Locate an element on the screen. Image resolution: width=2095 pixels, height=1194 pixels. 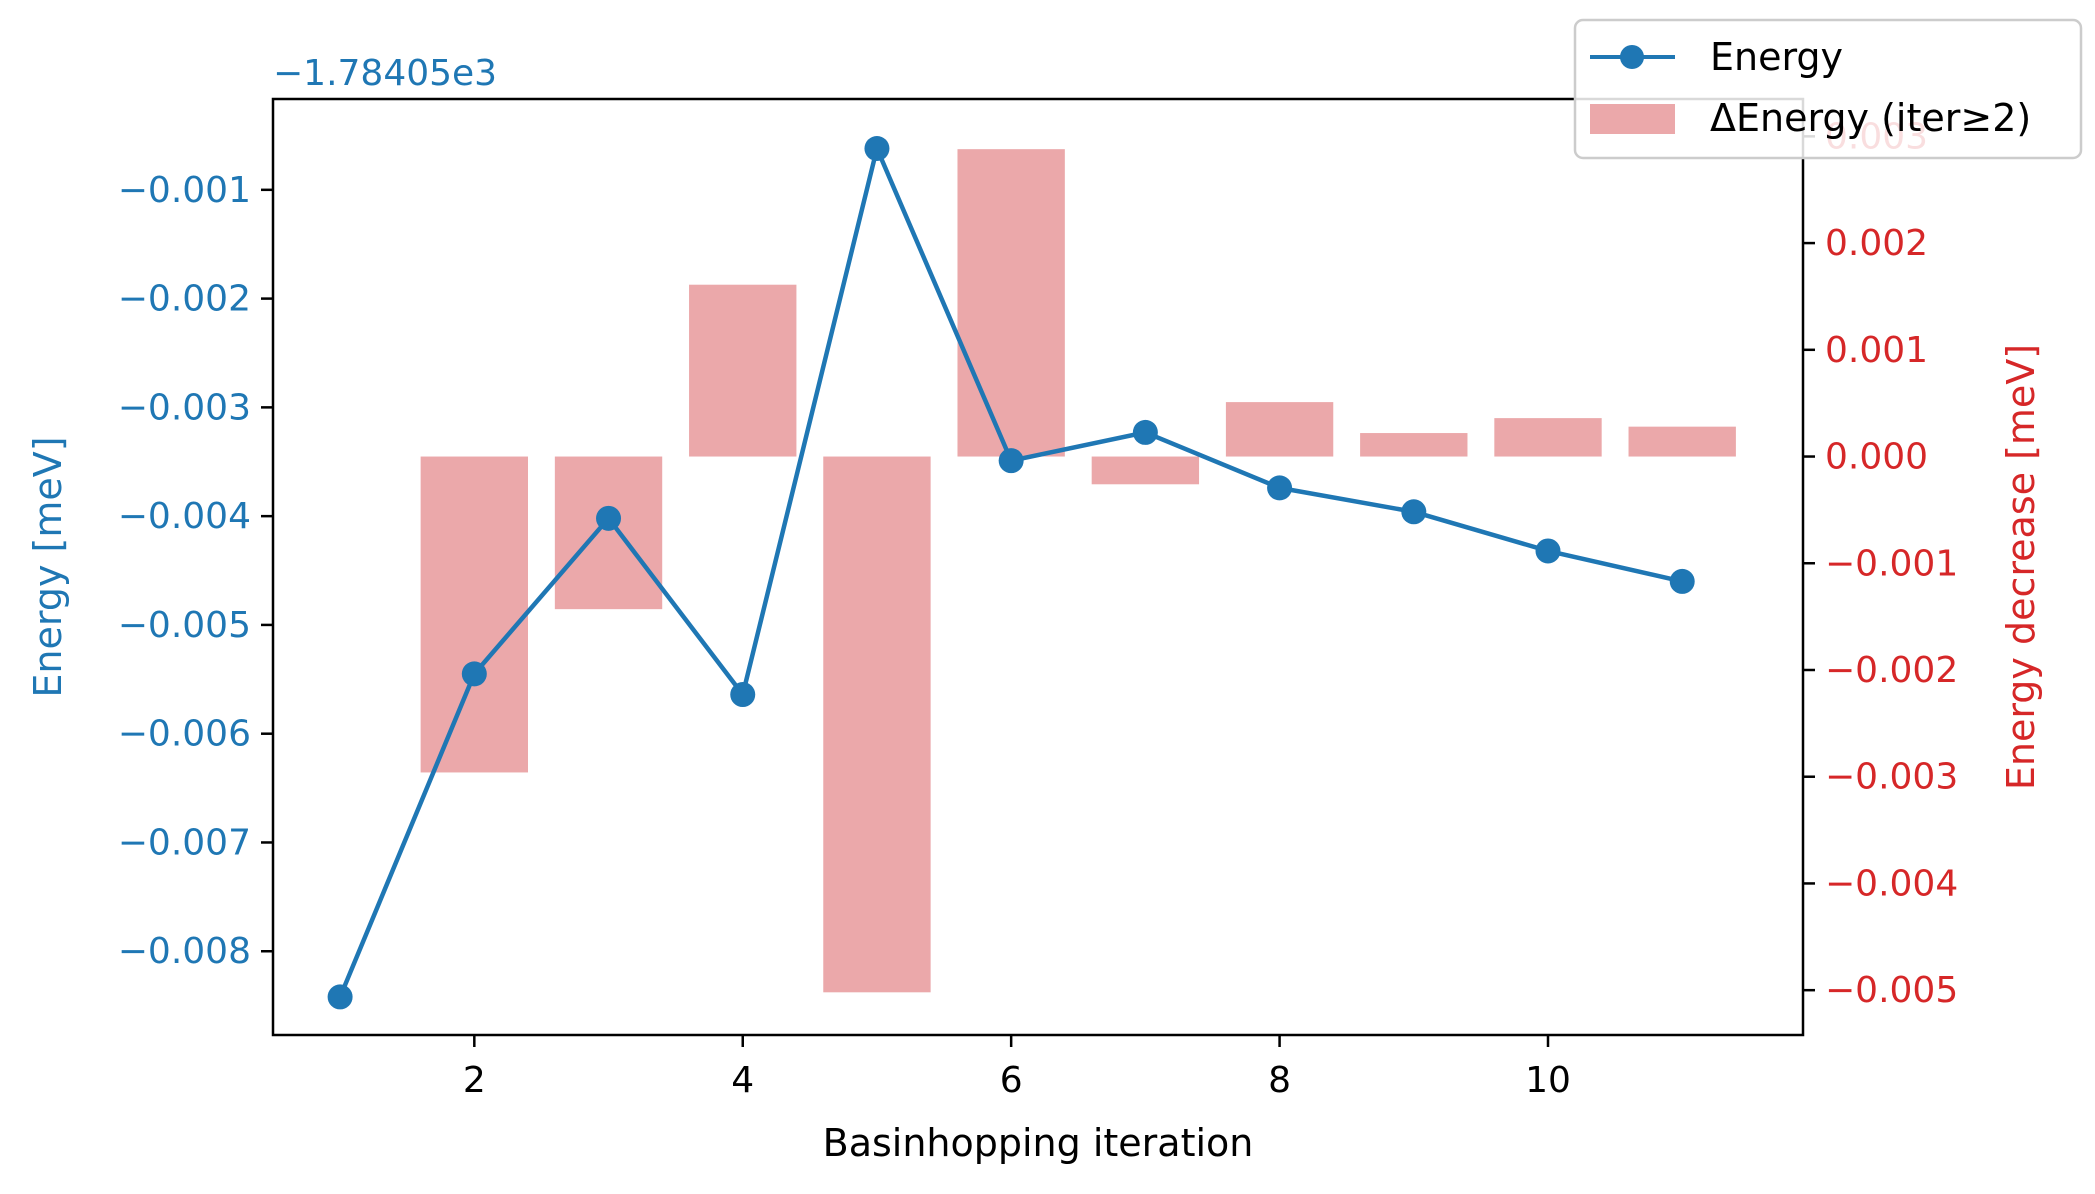
right-tick-label: 0.002 is located at coordinates (1876, 243).